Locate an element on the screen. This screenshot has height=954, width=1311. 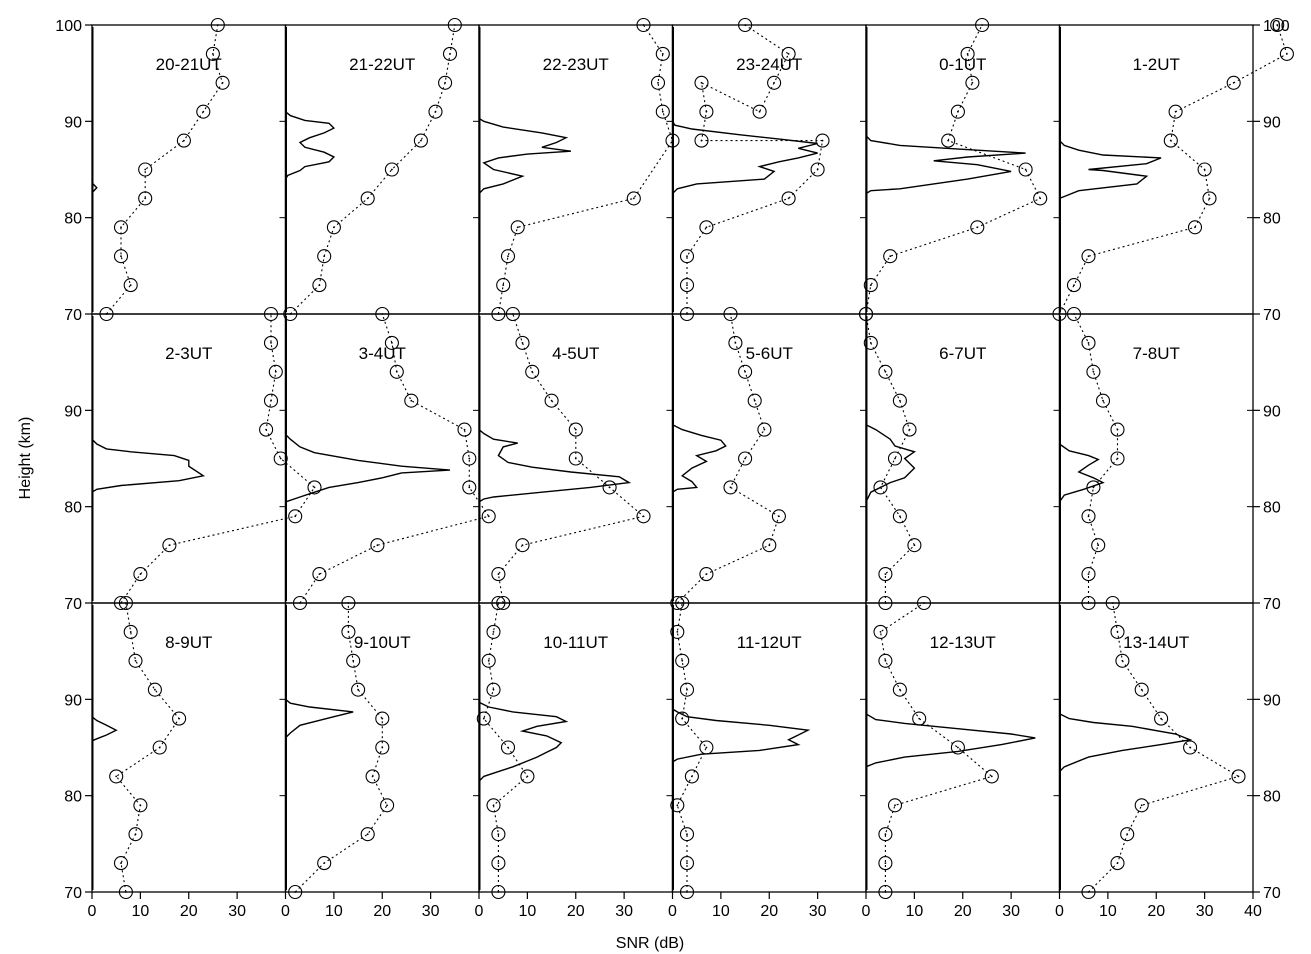
panel-time-label: 4-5UT is located at coordinates (575, 353).